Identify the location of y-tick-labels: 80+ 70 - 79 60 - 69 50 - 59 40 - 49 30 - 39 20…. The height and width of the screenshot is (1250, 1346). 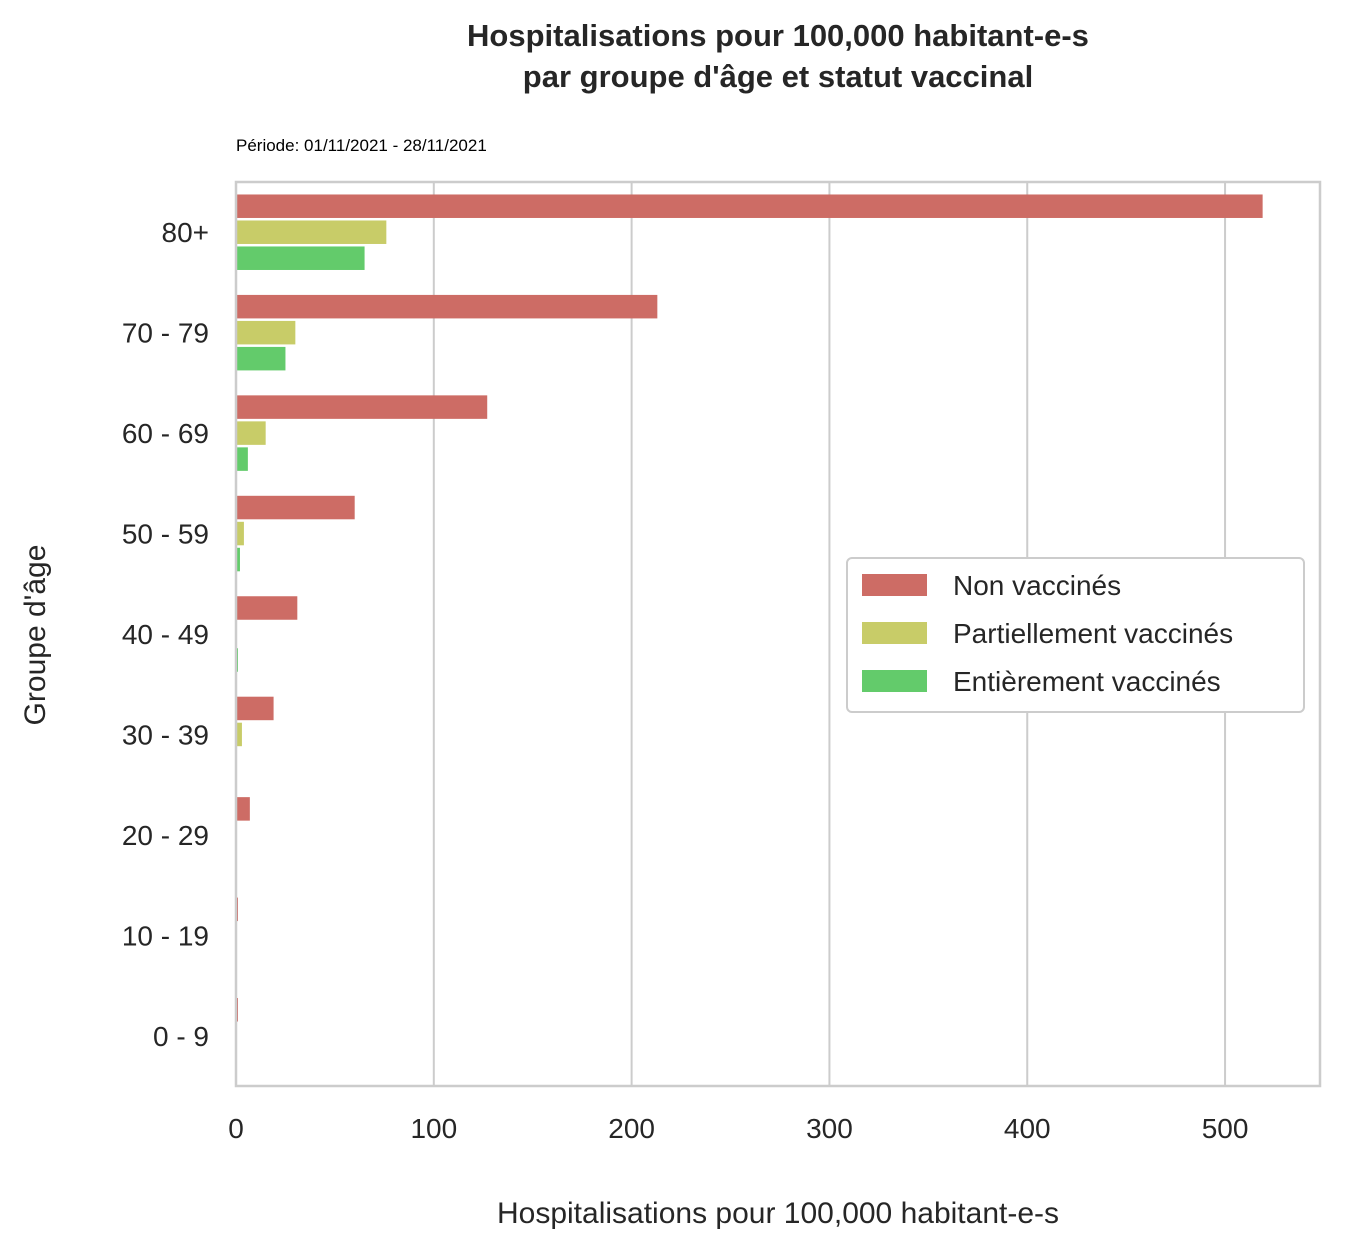
(165, 634).